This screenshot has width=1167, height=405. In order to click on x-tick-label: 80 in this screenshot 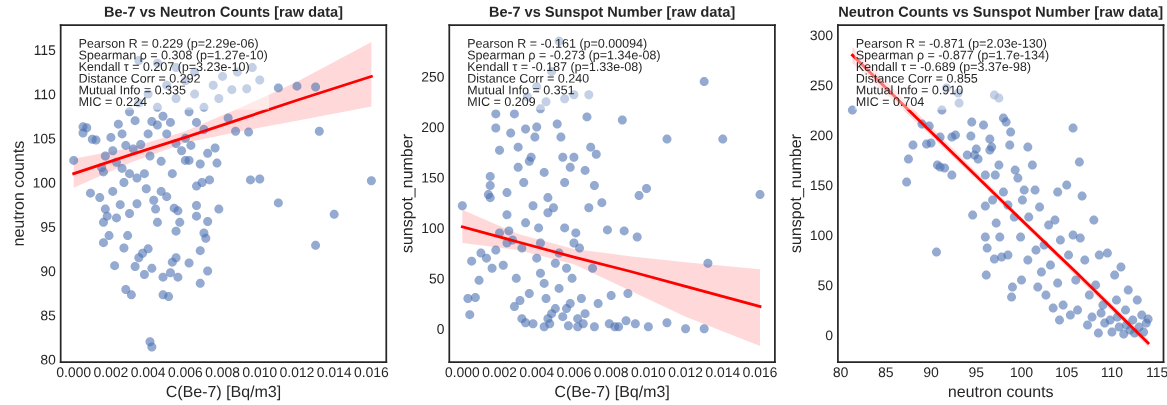, I will do `click(840, 372)`.